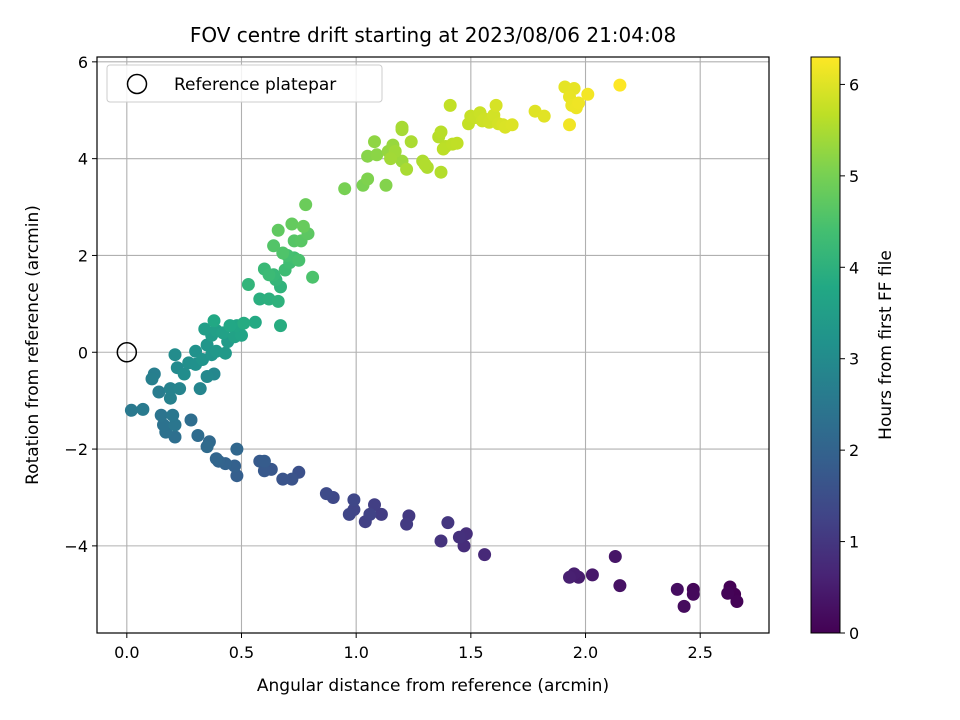 The width and height of the screenshot is (960, 720). What do you see at coordinates (854, 633) in the screenshot?
I see `colorbar-tick-label: 0` at bounding box center [854, 633].